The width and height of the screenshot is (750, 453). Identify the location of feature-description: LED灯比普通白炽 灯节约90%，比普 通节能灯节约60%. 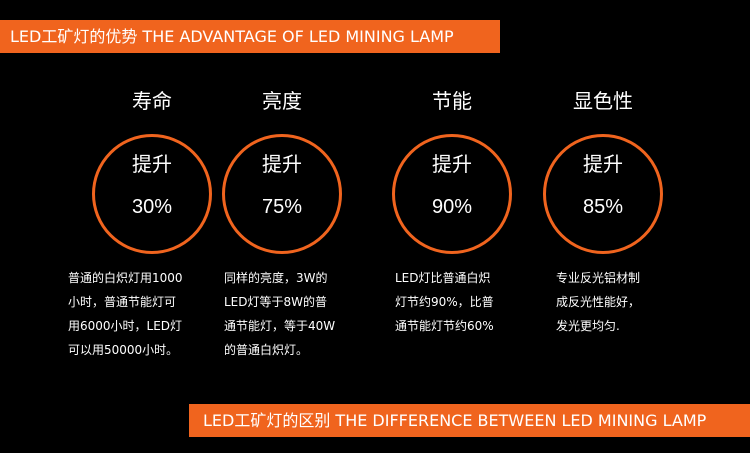
(465, 302).